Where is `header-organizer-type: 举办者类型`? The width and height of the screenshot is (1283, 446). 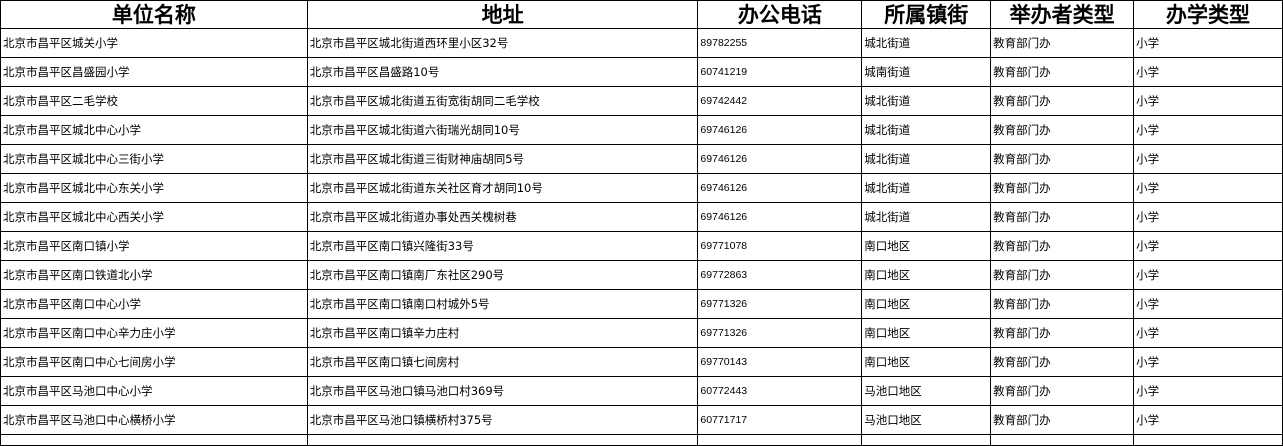 header-organizer-type: 举办者类型 is located at coordinates (1062, 14).